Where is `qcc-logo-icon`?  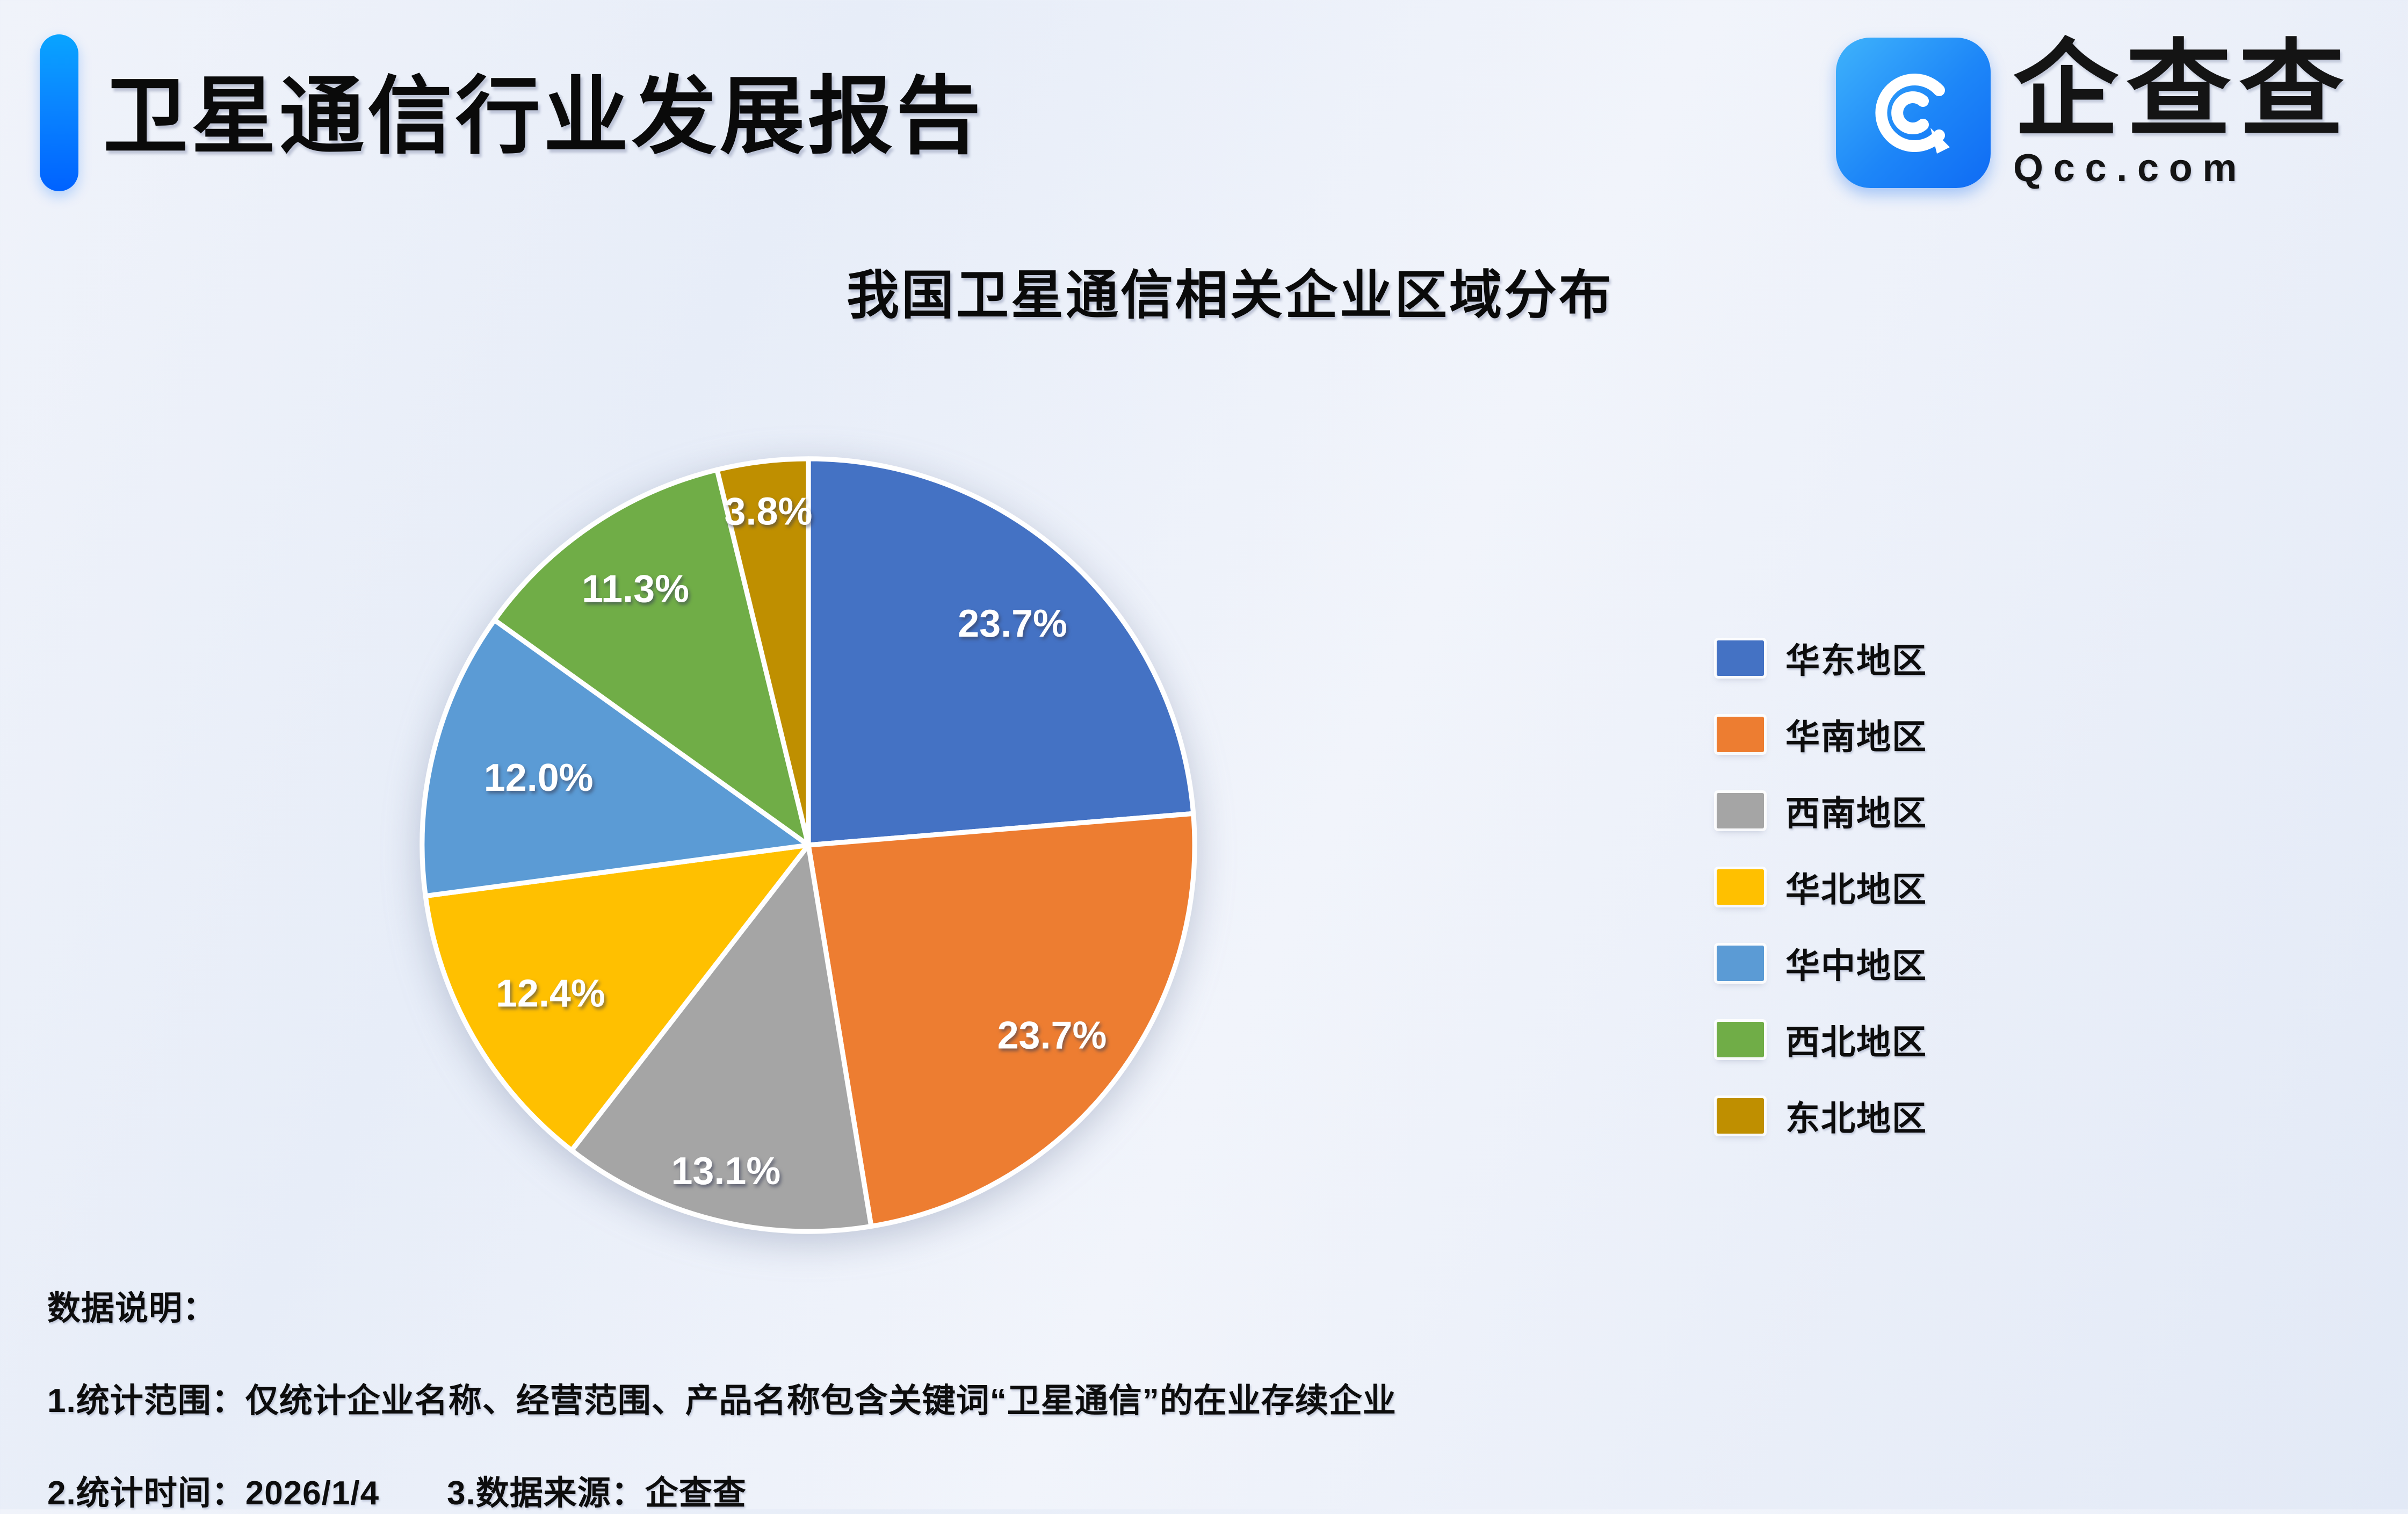
qcc-logo-icon is located at coordinates (1913, 113).